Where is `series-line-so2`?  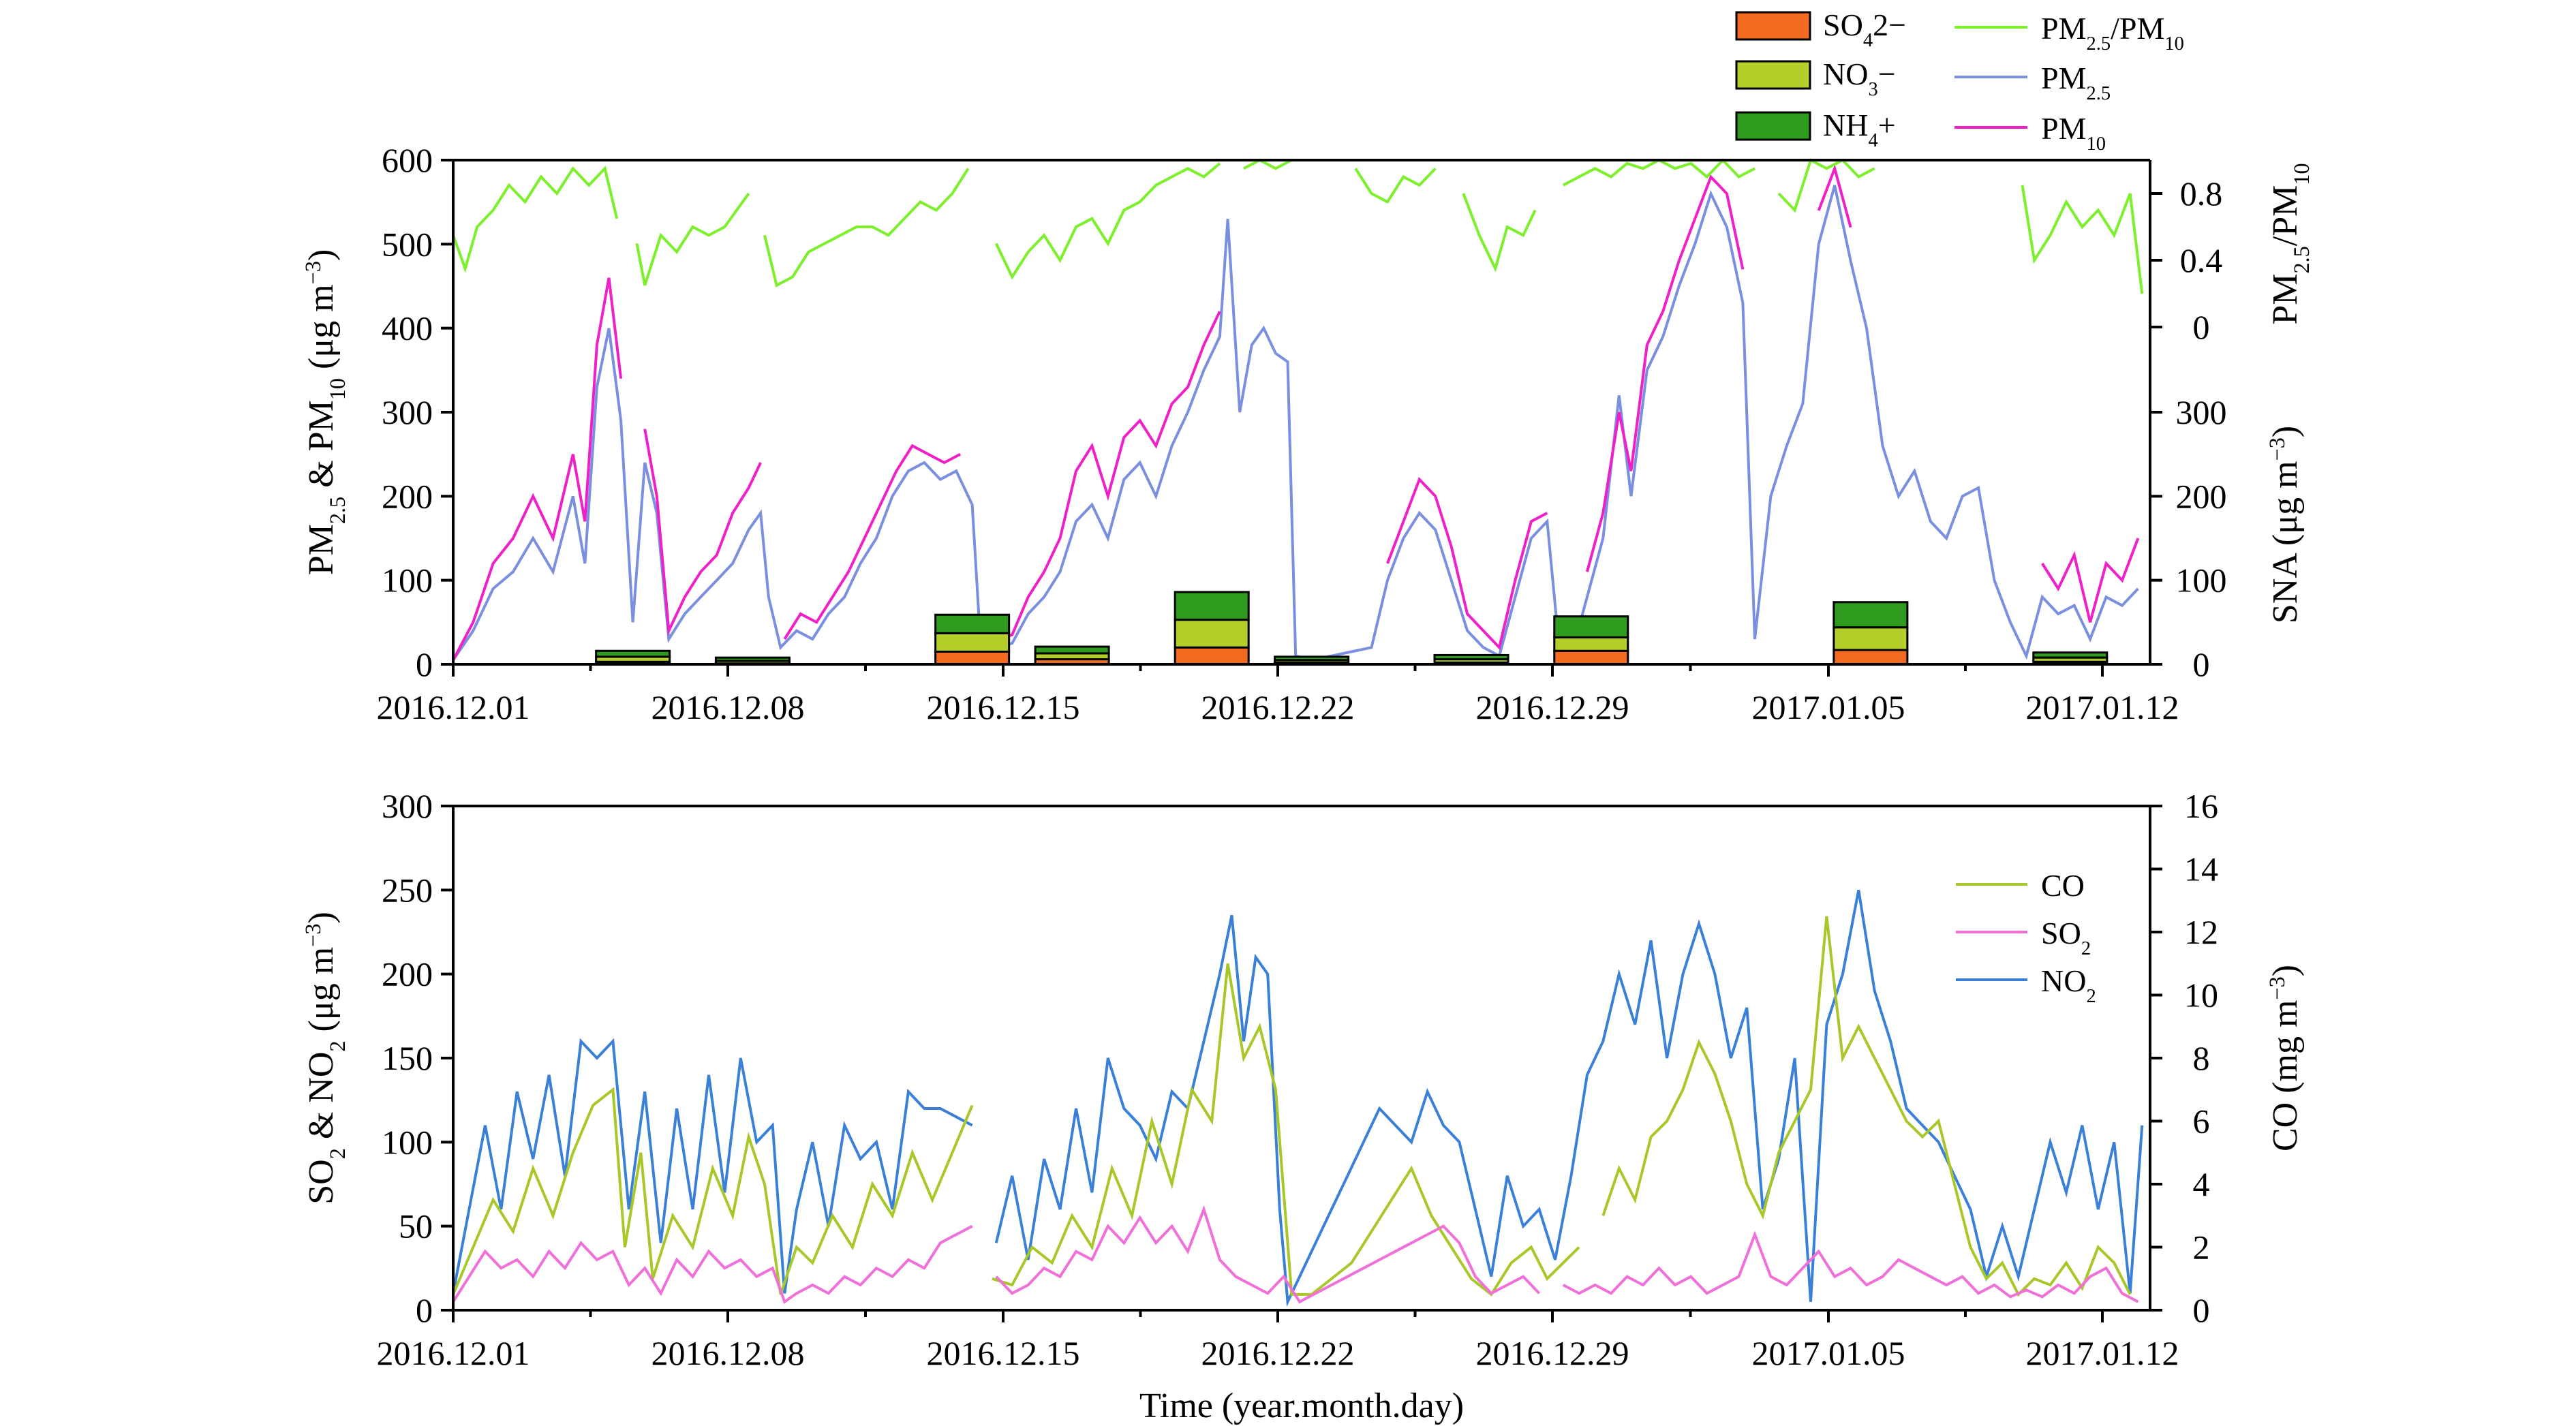
series-line-so2 is located at coordinates (1295, 1254).